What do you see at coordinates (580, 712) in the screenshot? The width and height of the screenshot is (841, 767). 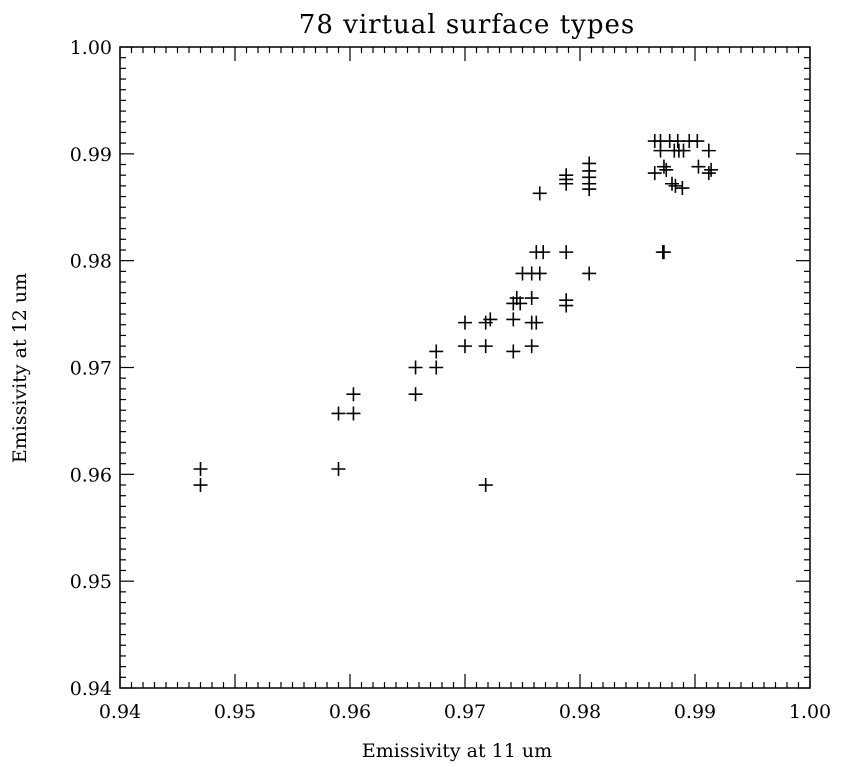 I see `x-tick-label: 0.98` at bounding box center [580, 712].